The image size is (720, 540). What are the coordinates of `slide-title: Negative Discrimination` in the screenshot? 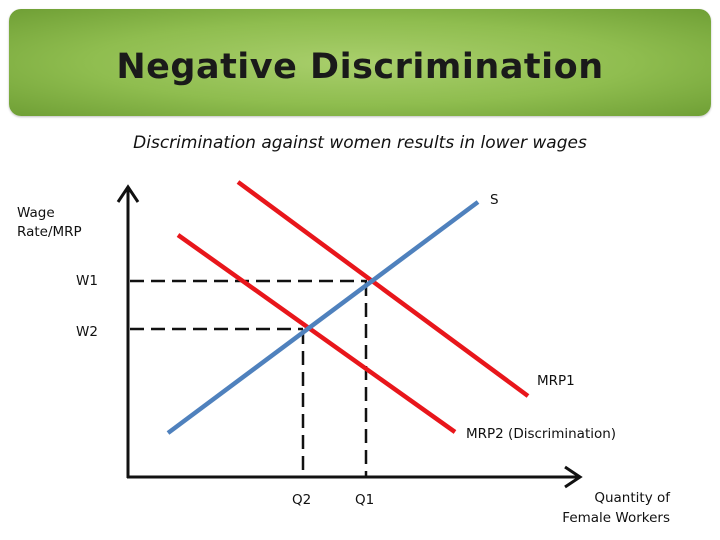 It's located at (360, 67).